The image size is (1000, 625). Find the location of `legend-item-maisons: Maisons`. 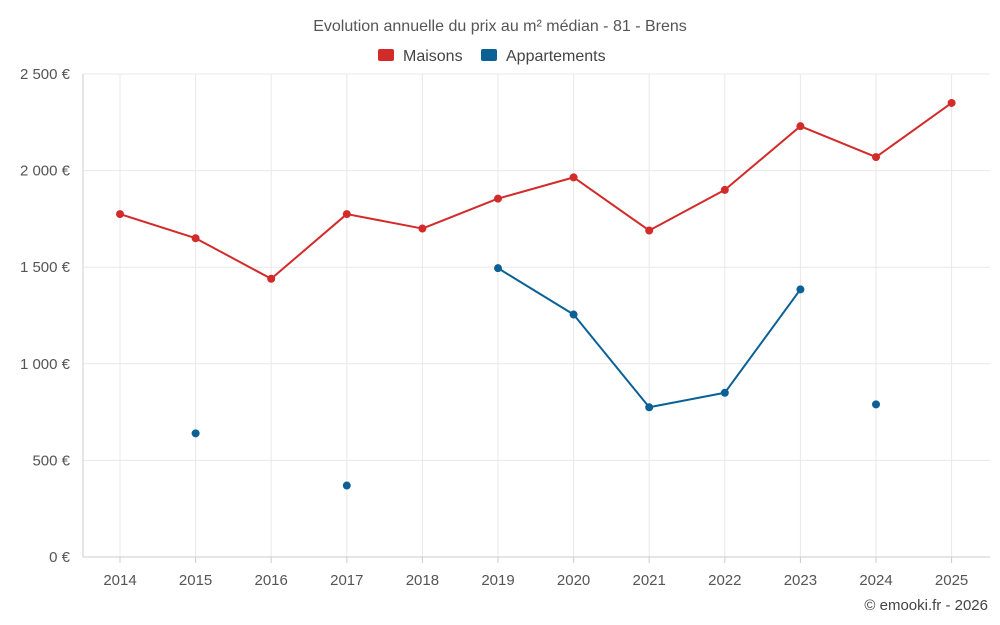

legend-item-maisons: Maisons is located at coordinates (420, 56).